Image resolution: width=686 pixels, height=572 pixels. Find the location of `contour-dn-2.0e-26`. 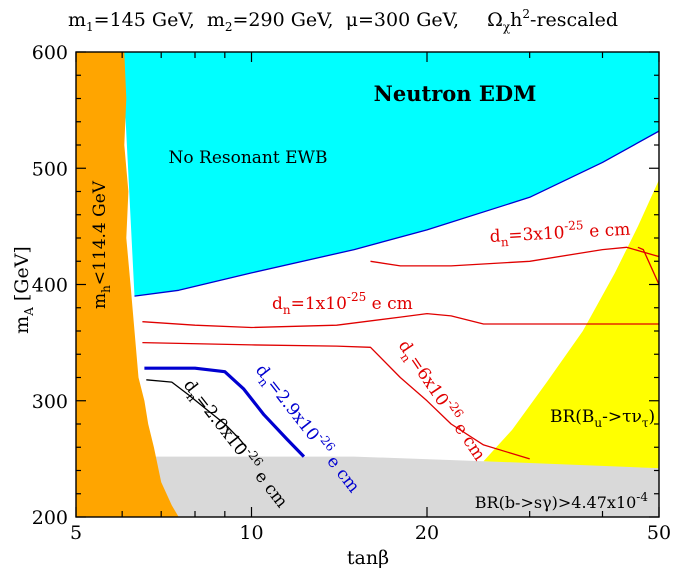

contour-dn-2.0e-26 is located at coordinates (196, 413).